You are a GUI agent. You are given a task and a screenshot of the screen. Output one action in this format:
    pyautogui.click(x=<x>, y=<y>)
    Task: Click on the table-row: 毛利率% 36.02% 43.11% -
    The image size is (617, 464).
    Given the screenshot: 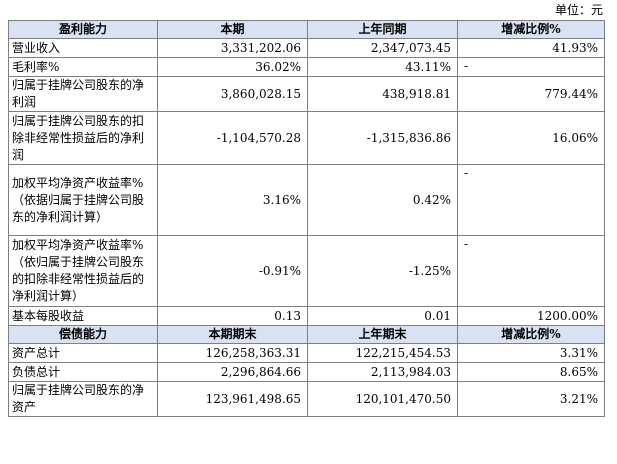 What is the action you would take?
    pyautogui.click(x=306, y=67)
    